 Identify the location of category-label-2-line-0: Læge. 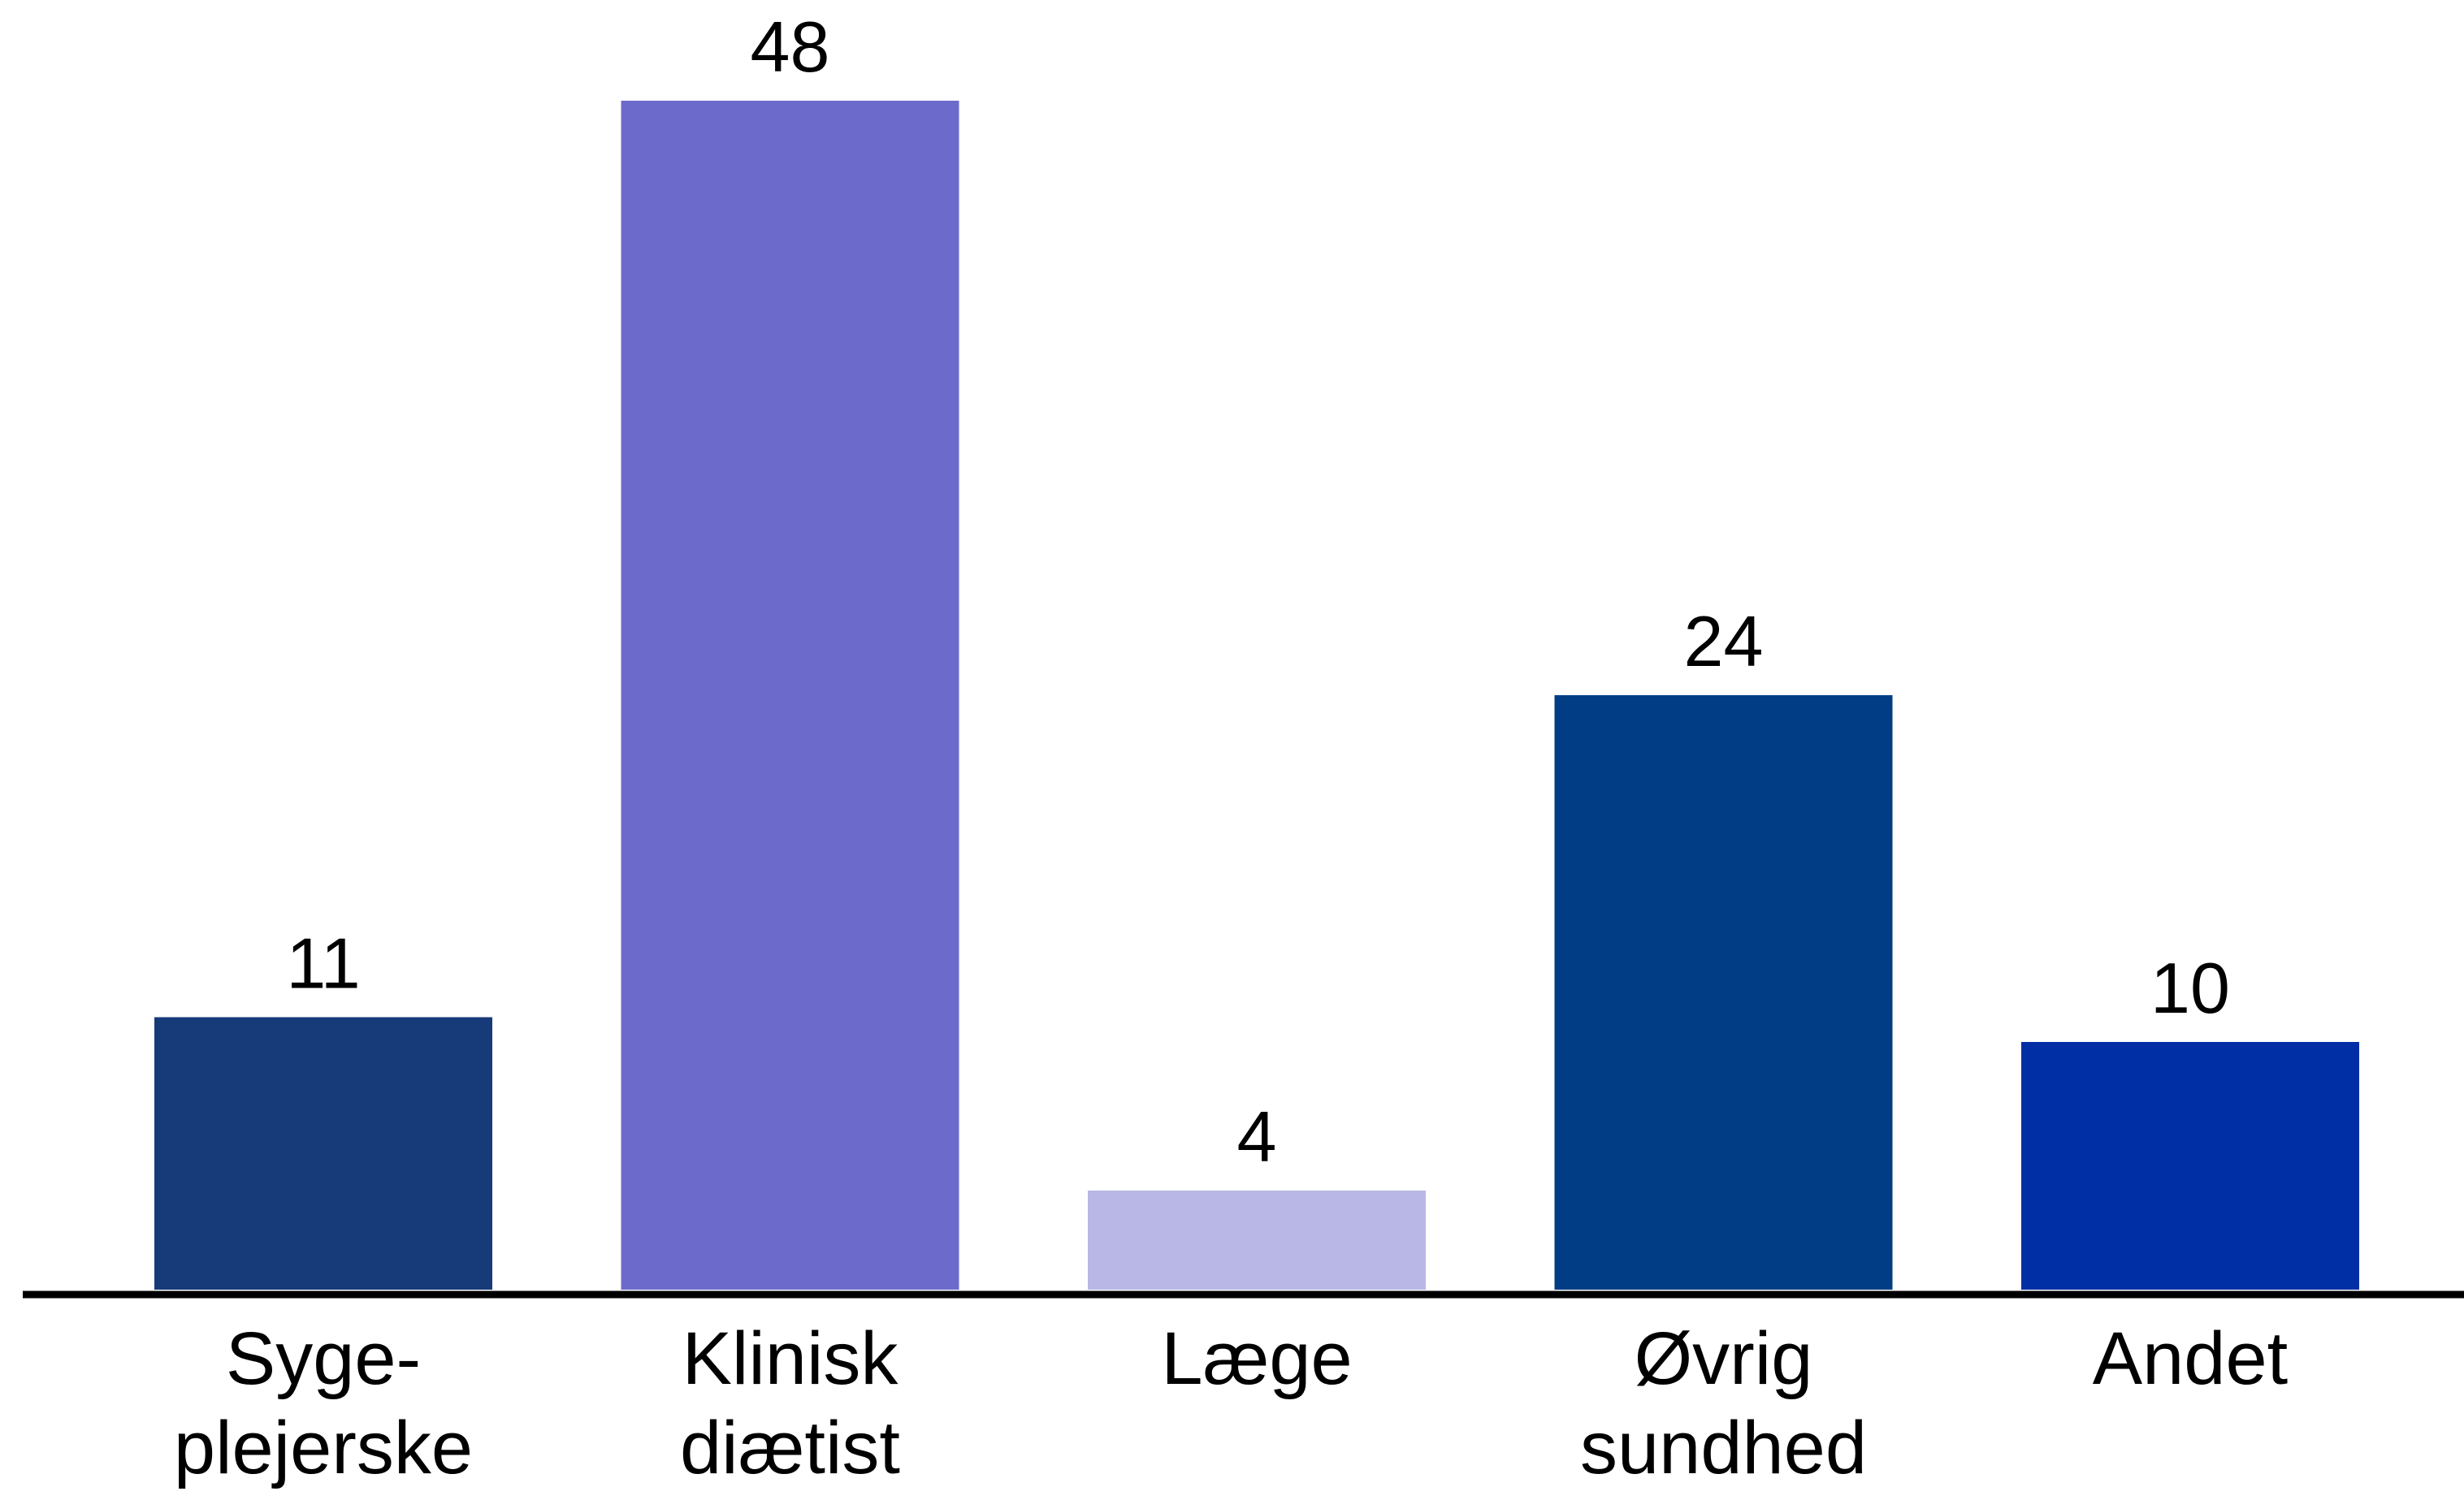
(1256, 1359).